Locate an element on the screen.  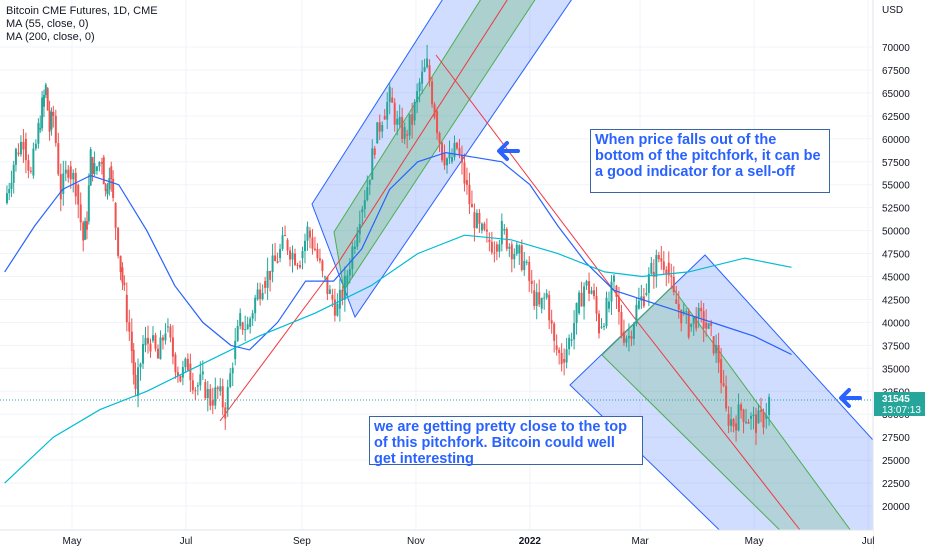
price-tick-label: 62500 is located at coordinates (896, 117).